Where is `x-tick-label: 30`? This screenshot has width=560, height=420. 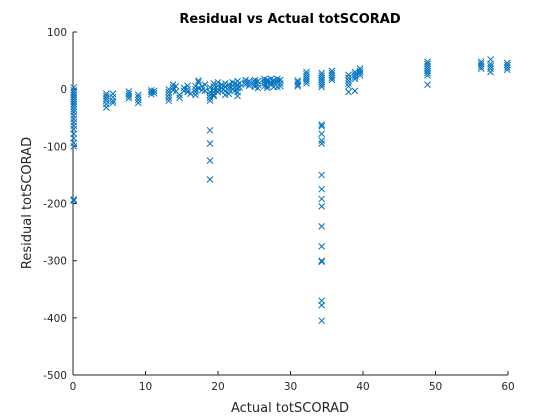 x-tick-label: 30 is located at coordinates (290, 387).